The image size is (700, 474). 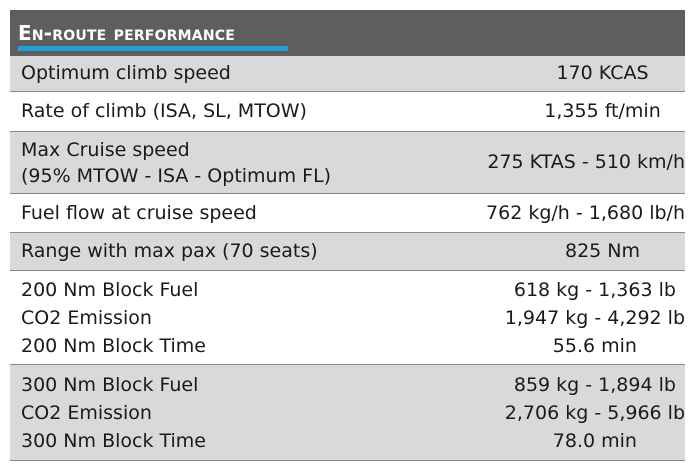 I want to click on row-value: 275 KTAS - 510 km/h, so click(x=566, y=162).